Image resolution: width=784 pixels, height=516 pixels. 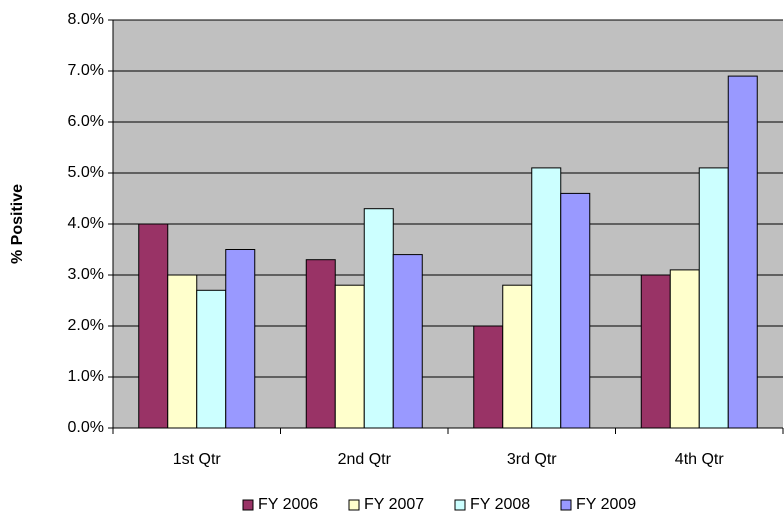 What do you see at coordinates (365, 459) in the screenshot?
I see `x-tick-label: 2nd Qtr` at bounding box center [365, 459].